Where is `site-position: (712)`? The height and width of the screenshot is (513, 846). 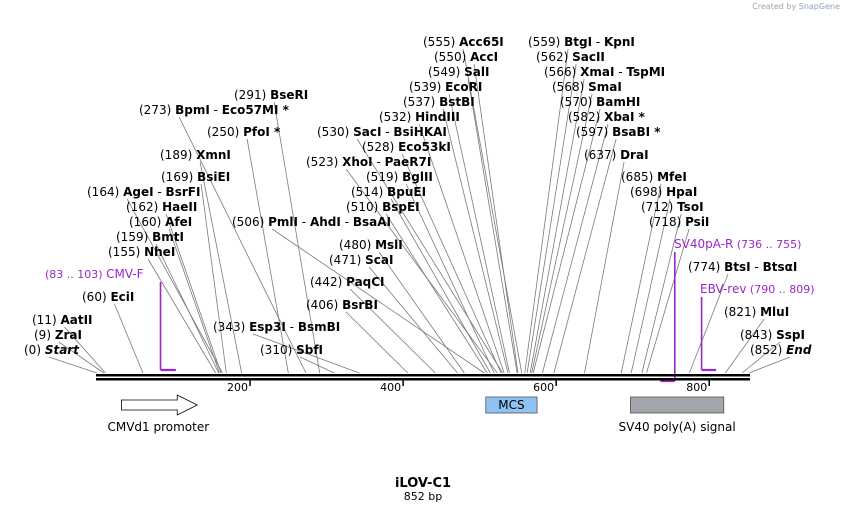
site-position: (712) is located at coordinates (659, 207).